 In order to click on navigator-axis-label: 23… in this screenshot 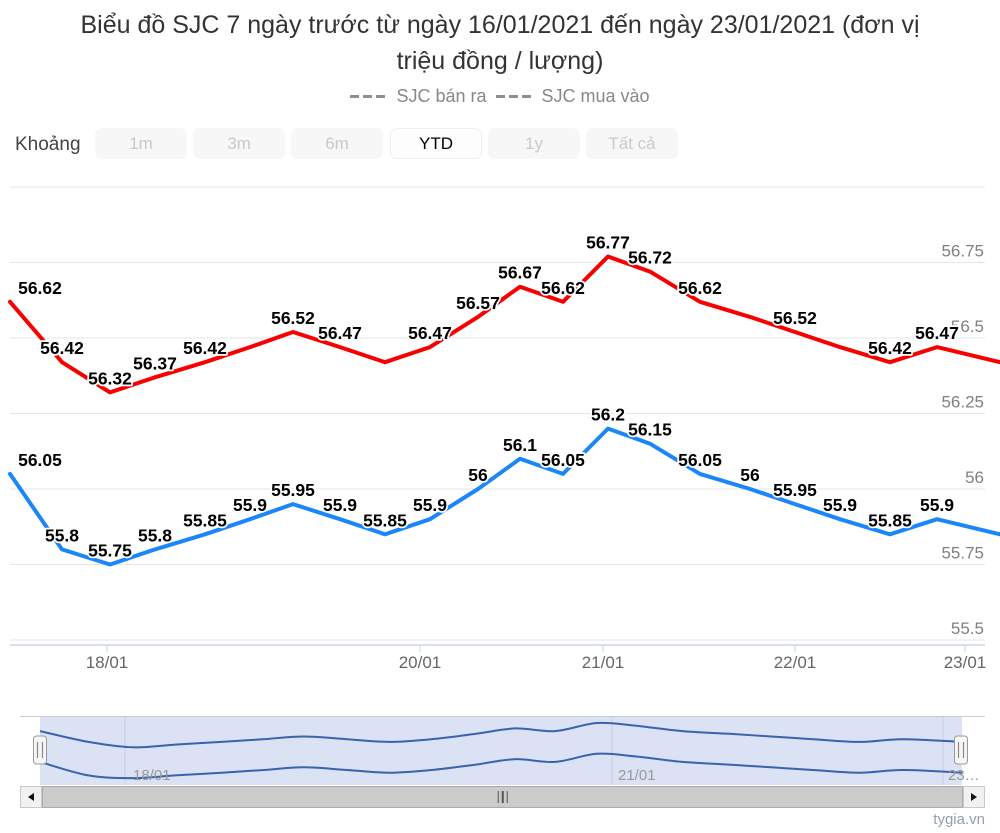, I will do `click(964, 775)`.